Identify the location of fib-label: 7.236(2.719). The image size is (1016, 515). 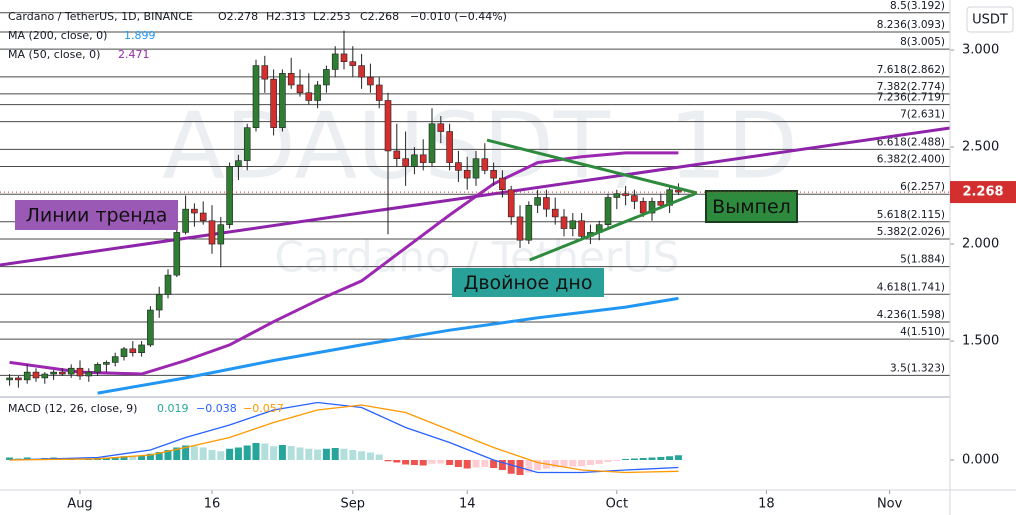
(911, 98).